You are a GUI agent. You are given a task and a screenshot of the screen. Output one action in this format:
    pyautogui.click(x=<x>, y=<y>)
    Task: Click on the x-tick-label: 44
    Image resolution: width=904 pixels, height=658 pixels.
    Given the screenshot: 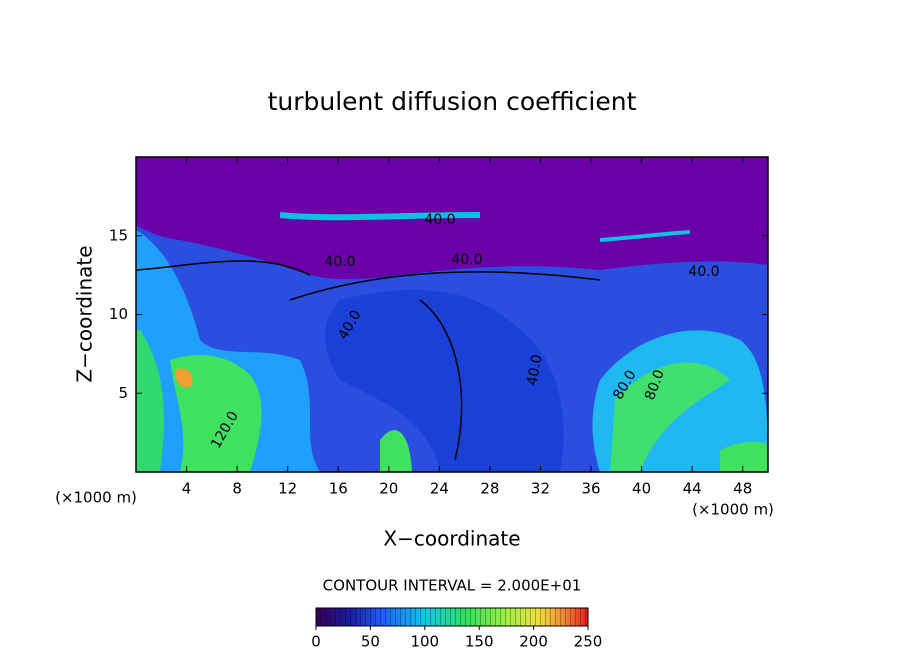 What is the action you would take?
    pyautogui.click(x=692, y=489)
    